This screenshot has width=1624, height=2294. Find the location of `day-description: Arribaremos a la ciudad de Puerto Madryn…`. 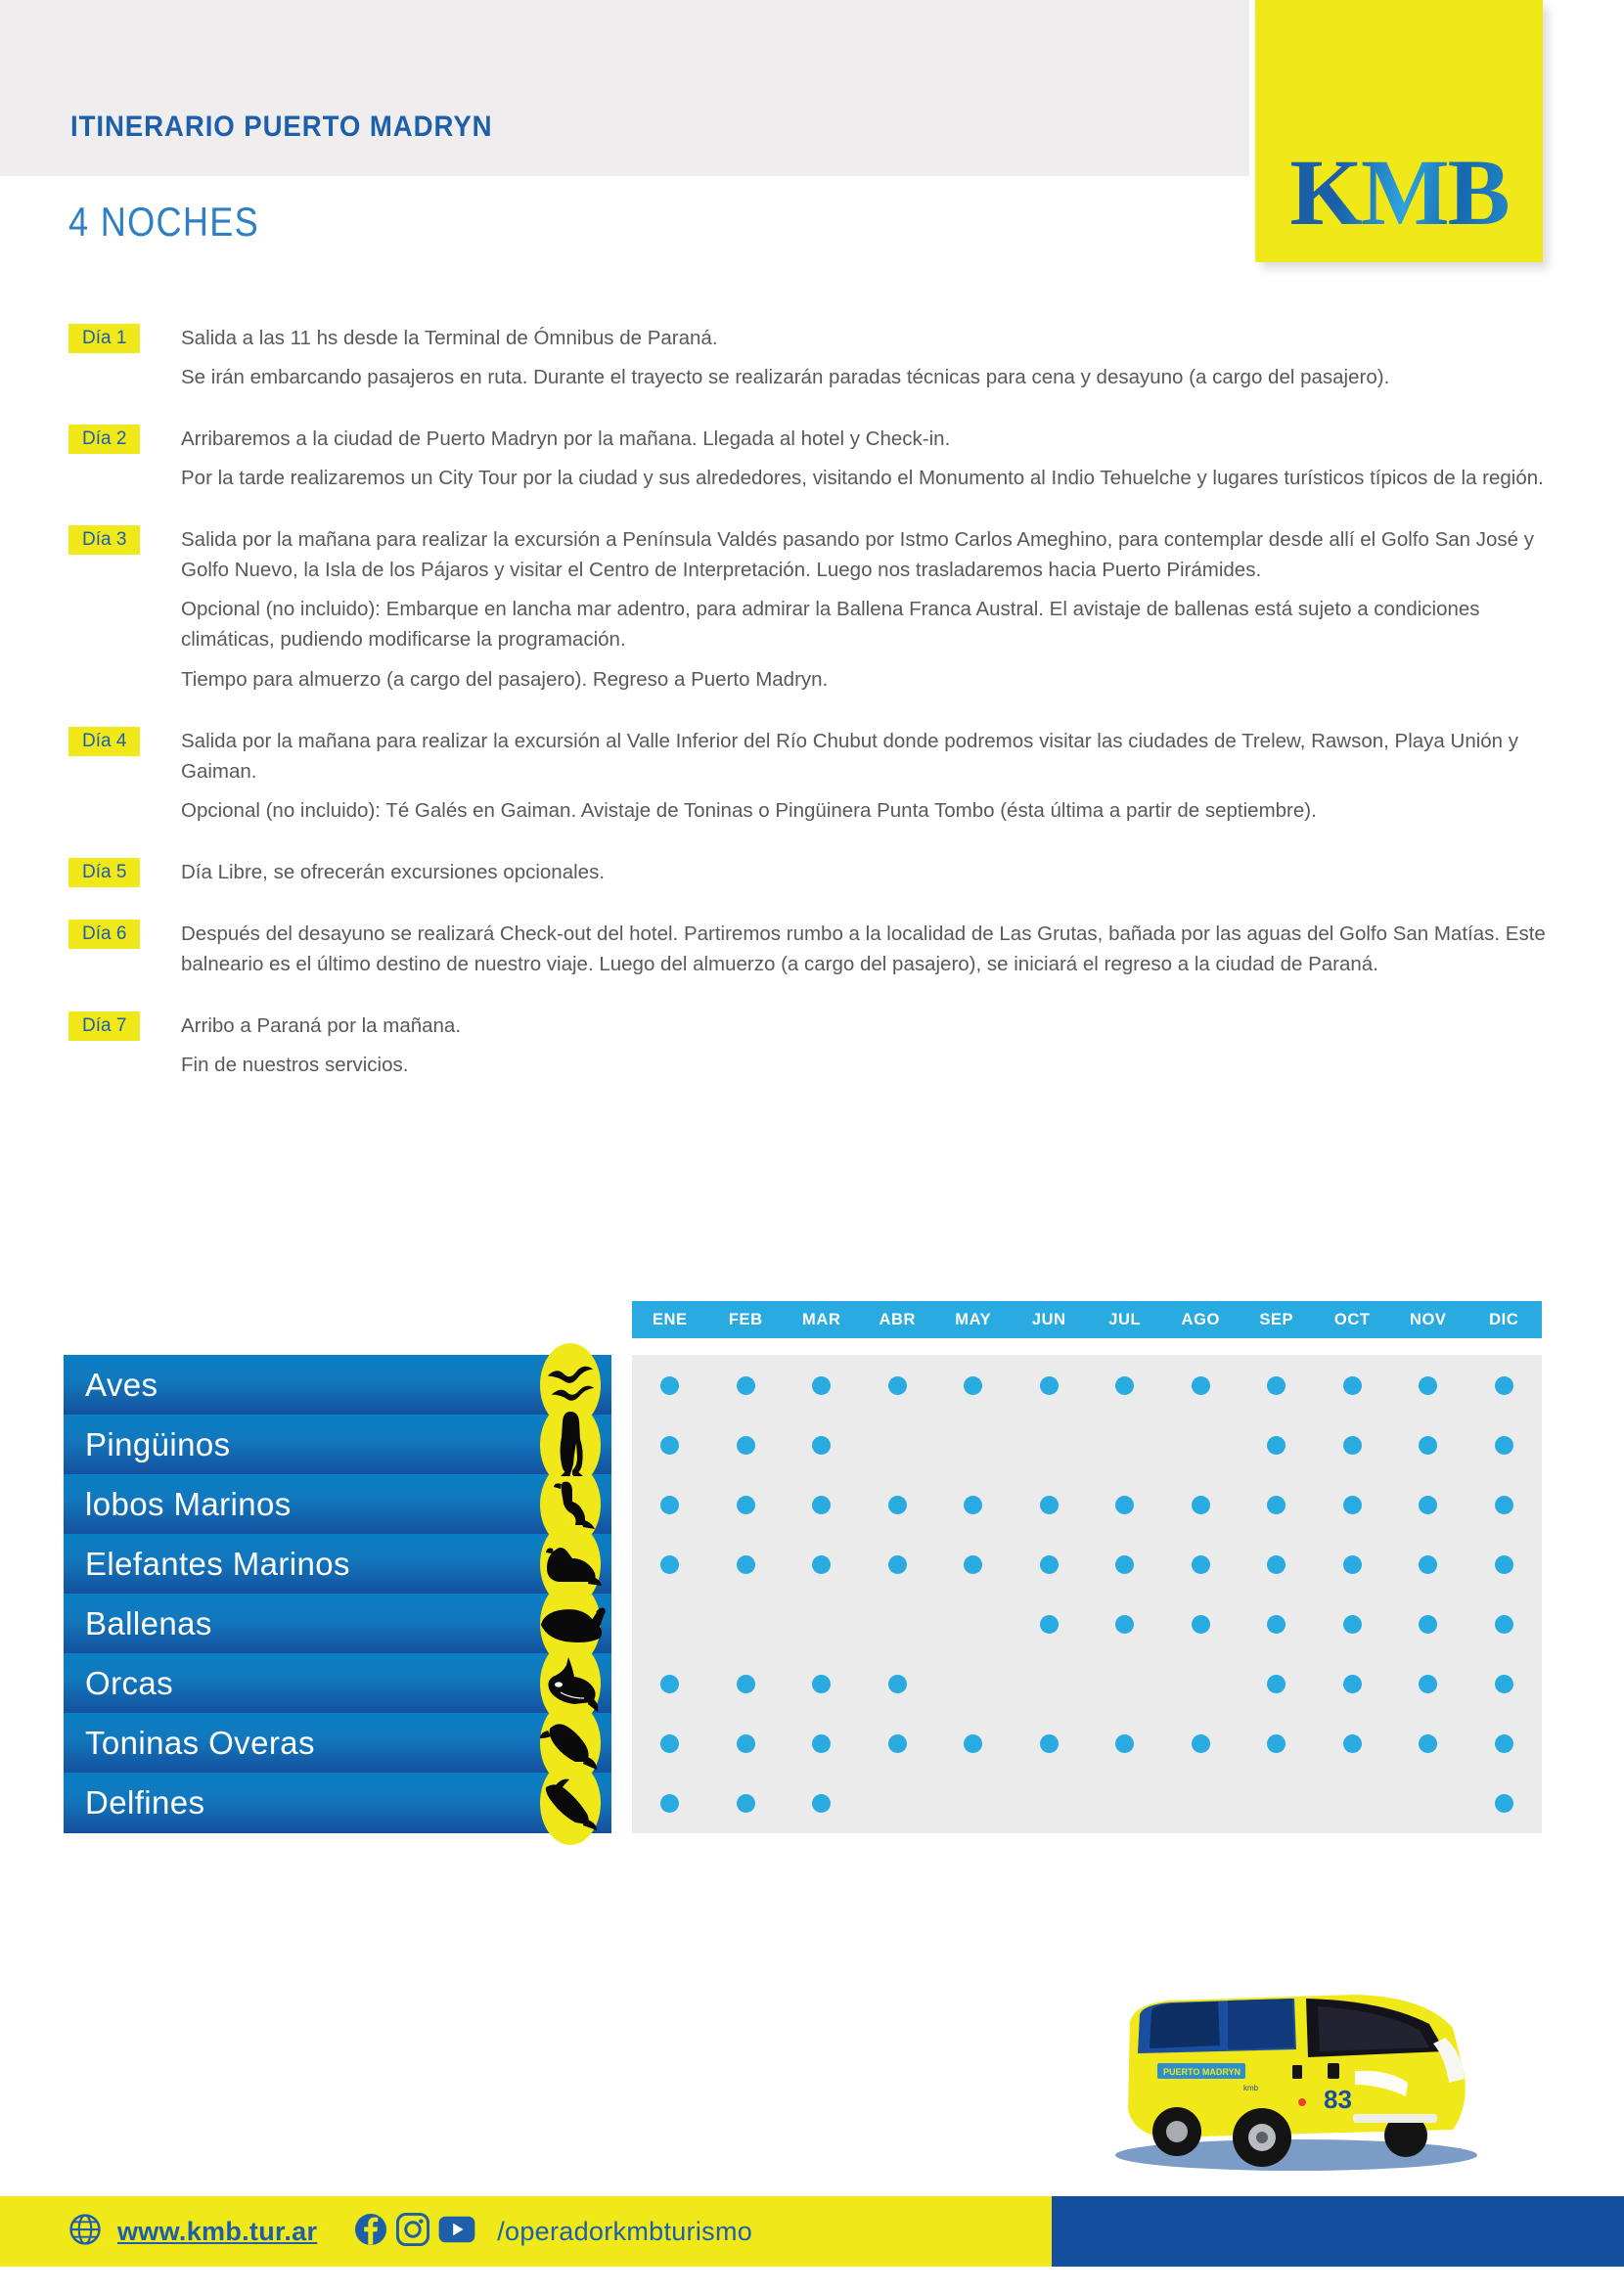

day-description: Arribaremos a la ciudad de Puerto Madryn… is located at coordinates (863, 459).